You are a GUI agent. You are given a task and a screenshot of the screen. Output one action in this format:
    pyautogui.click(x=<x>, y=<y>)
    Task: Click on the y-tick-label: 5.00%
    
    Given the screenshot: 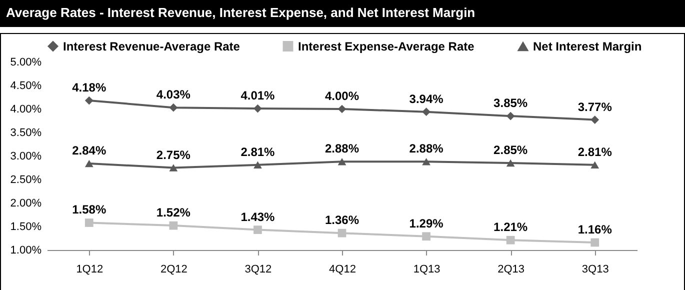 What is the action you would take?
    pyautogui.click(x=26, y=62)
    